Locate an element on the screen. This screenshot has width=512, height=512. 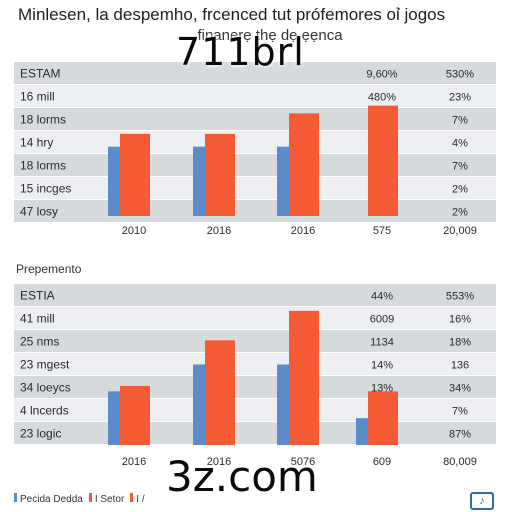
header-label: ESTIA is located at coordinates (37, 296).